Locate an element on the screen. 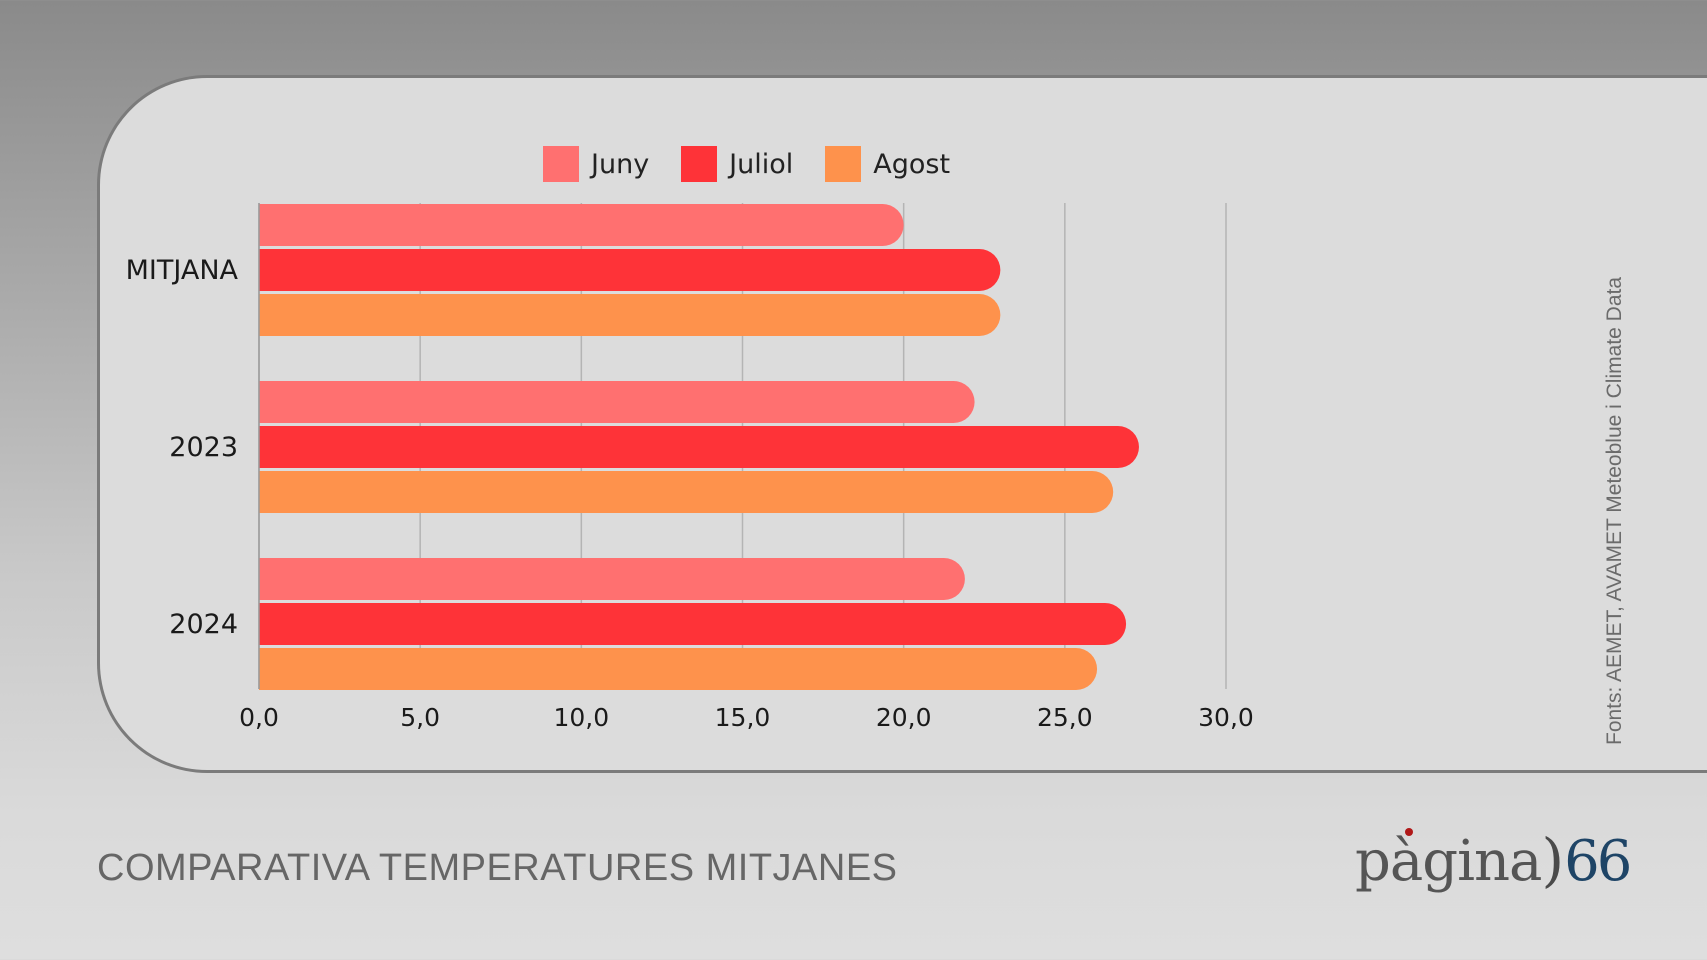 The image size is (1707, 960). x-tick-label: 20,0 is located at coordinates (904, 717).